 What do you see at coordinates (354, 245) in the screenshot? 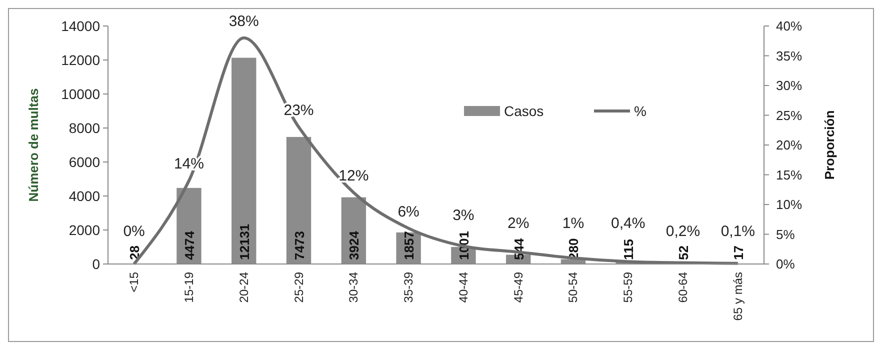
I see `data-label: 3924` at bounding box center [354, 245].